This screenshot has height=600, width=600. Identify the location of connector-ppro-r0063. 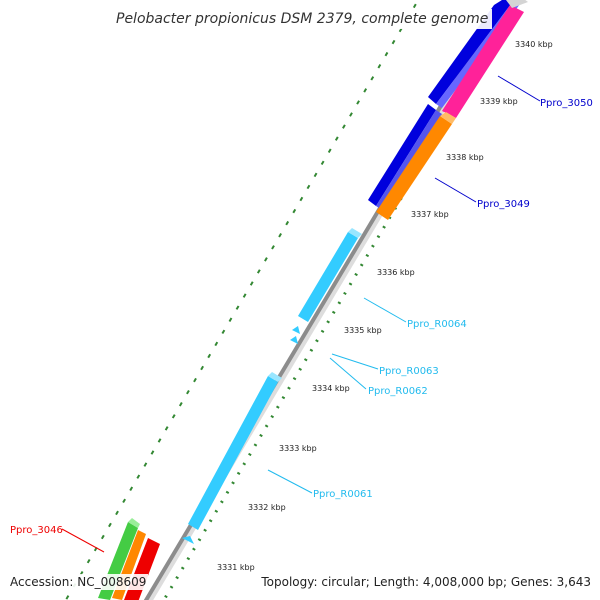
(355, 361).